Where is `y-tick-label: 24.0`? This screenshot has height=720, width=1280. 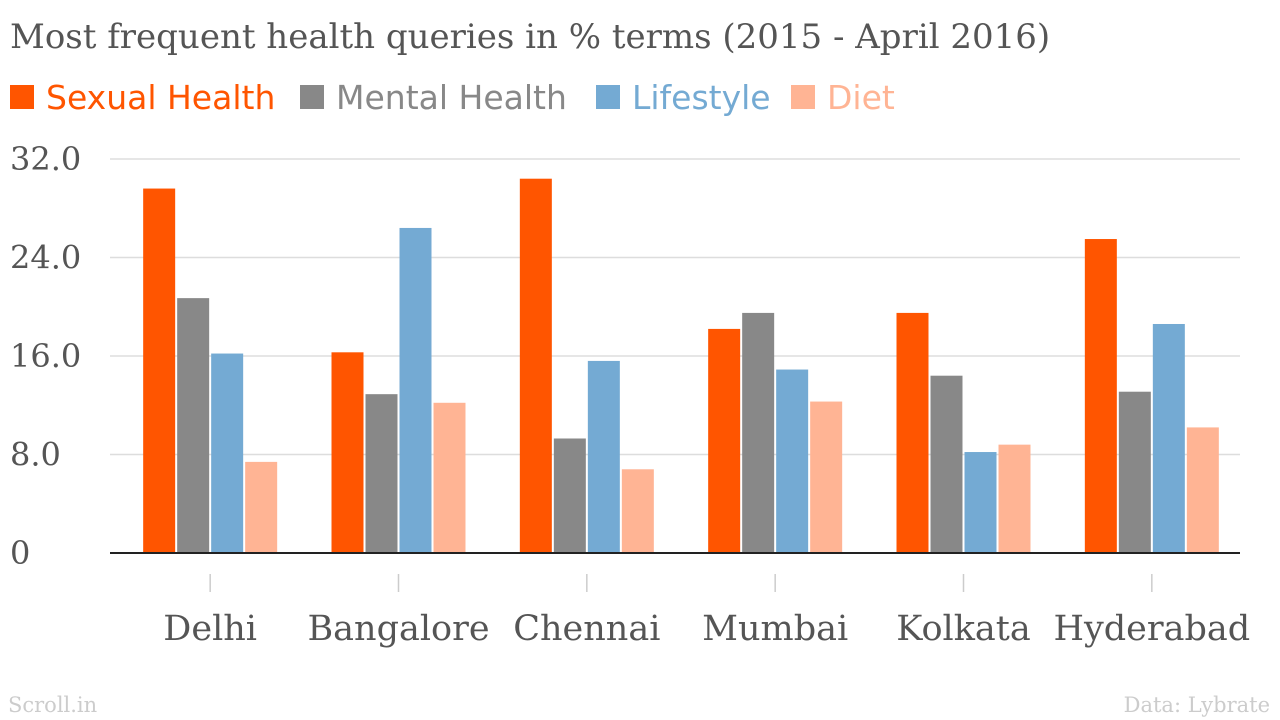
y-tick-label: 24.0 is located at coordinates (45, 258).